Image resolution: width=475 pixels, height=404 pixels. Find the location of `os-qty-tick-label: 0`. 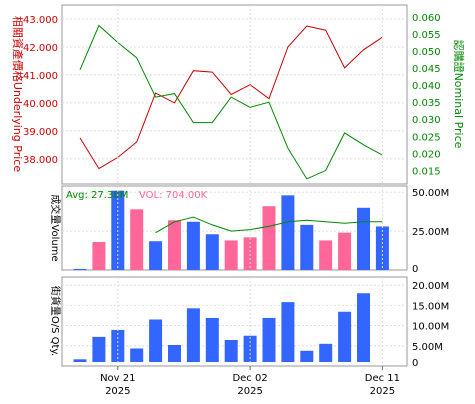

os-qty-tick-label: 0 is located at coordinates (415, 363).